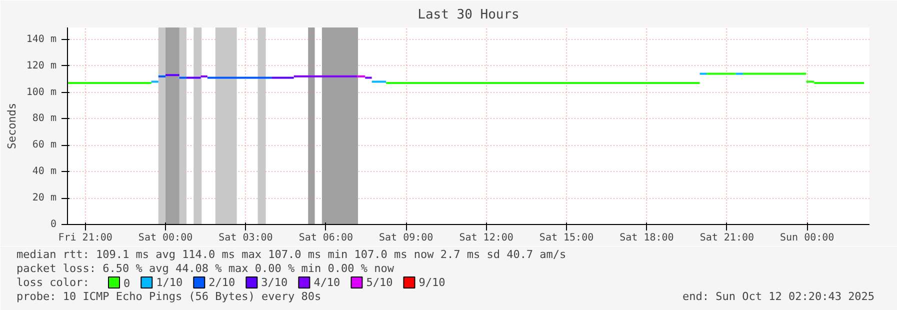  Describe the element at coordinates (53, 224) in the screenshot. I see `y-tick-label: 0` at that location.